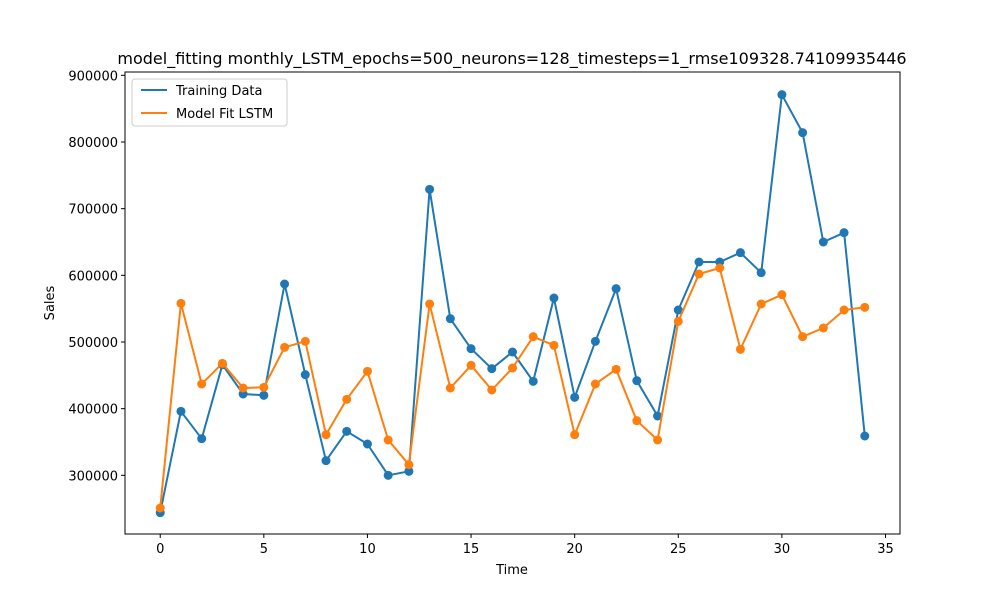 Image resolution: width=1000 pixels, height=600 pixels. Describe the element at coordinates (678, 549) in the screenshot. I see `x-tick-label: 25` at that location.